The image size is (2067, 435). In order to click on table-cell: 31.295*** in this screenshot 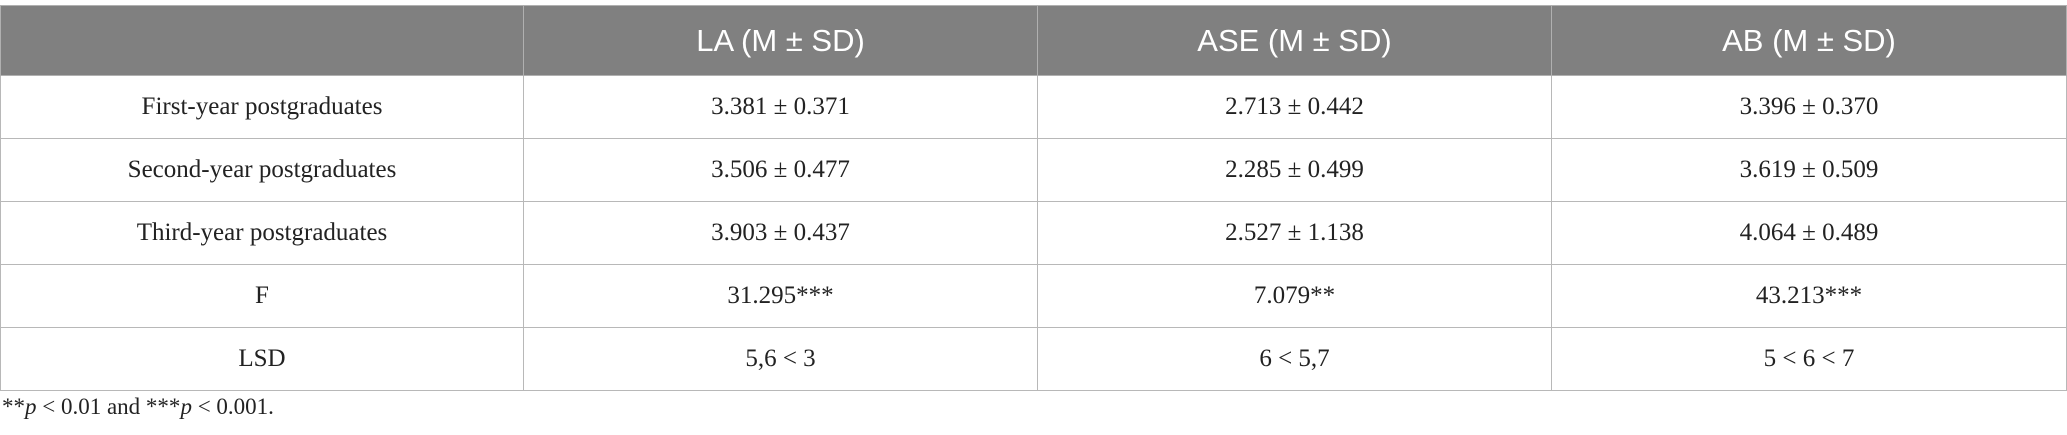, I will do `click(780, 296)`.